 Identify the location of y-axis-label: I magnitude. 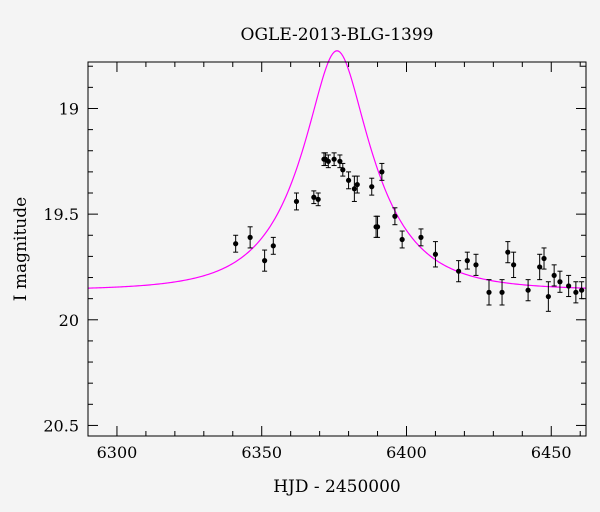
(21, 249).